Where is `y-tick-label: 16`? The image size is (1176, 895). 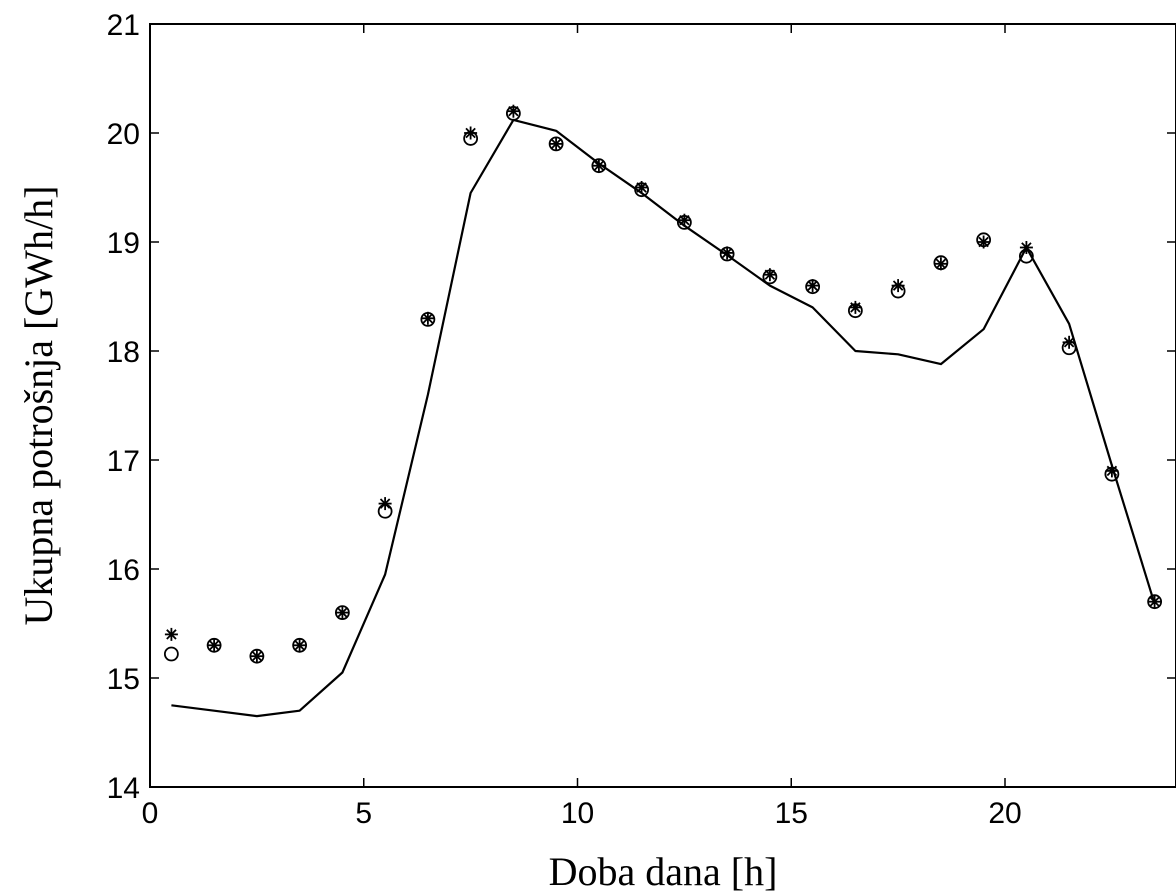
y-tick-label: 16 is located at coordinates (123, 570).